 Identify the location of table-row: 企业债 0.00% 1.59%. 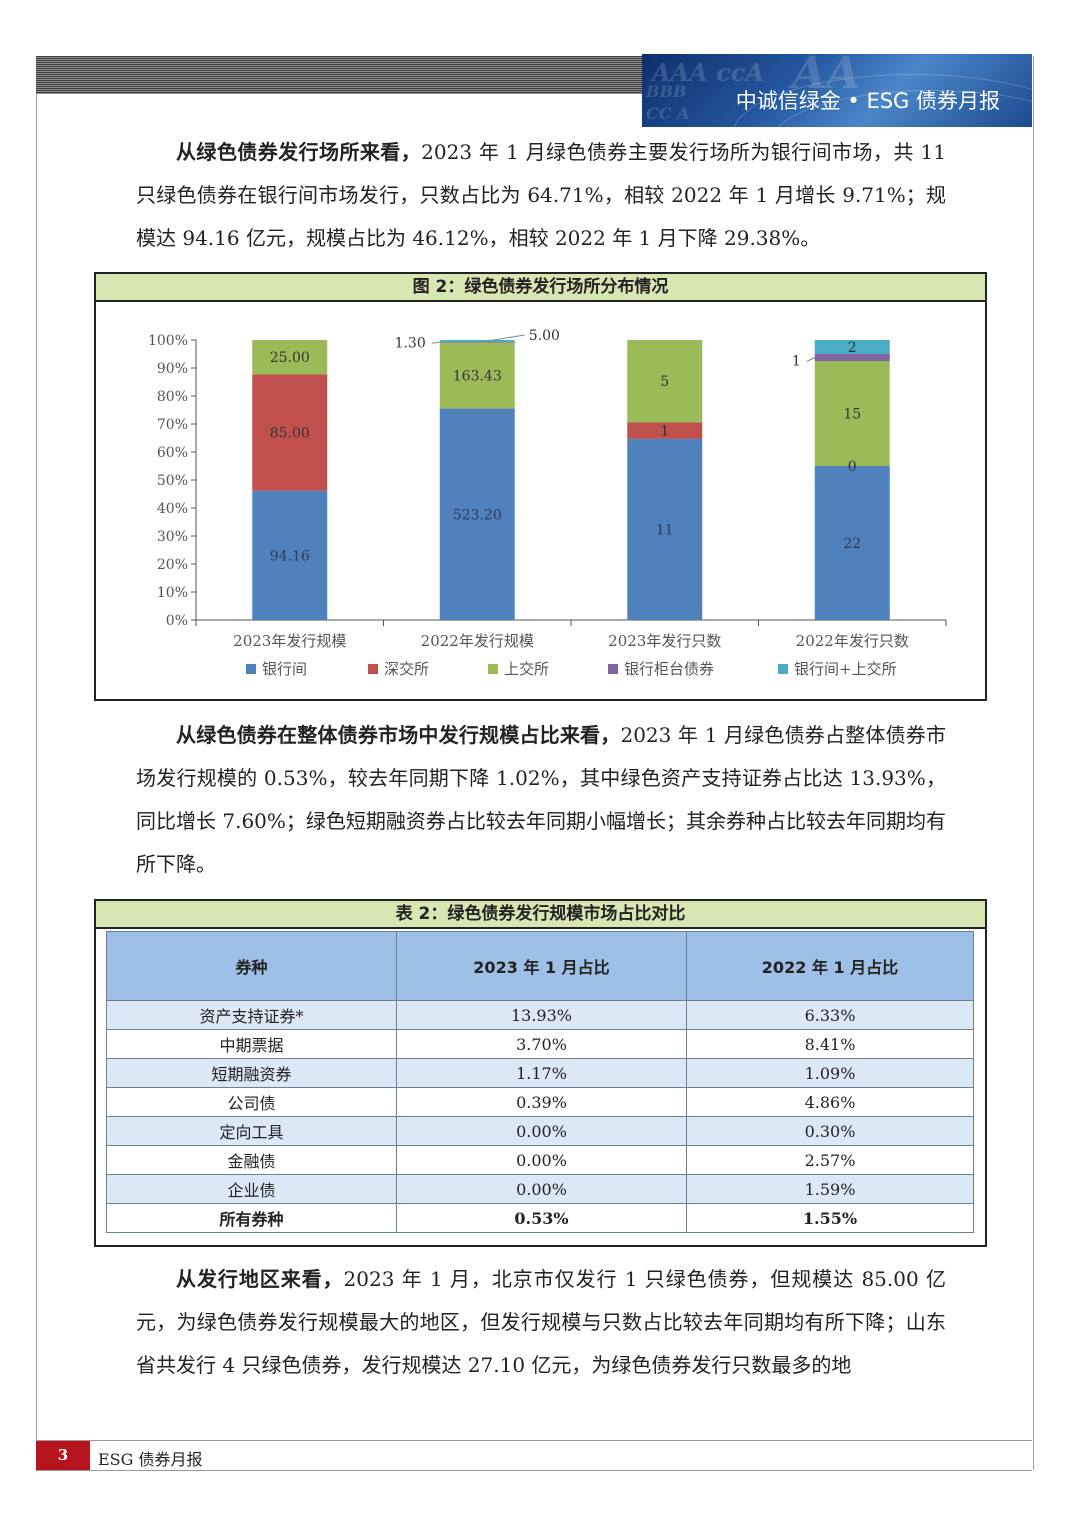
(540, 1189).